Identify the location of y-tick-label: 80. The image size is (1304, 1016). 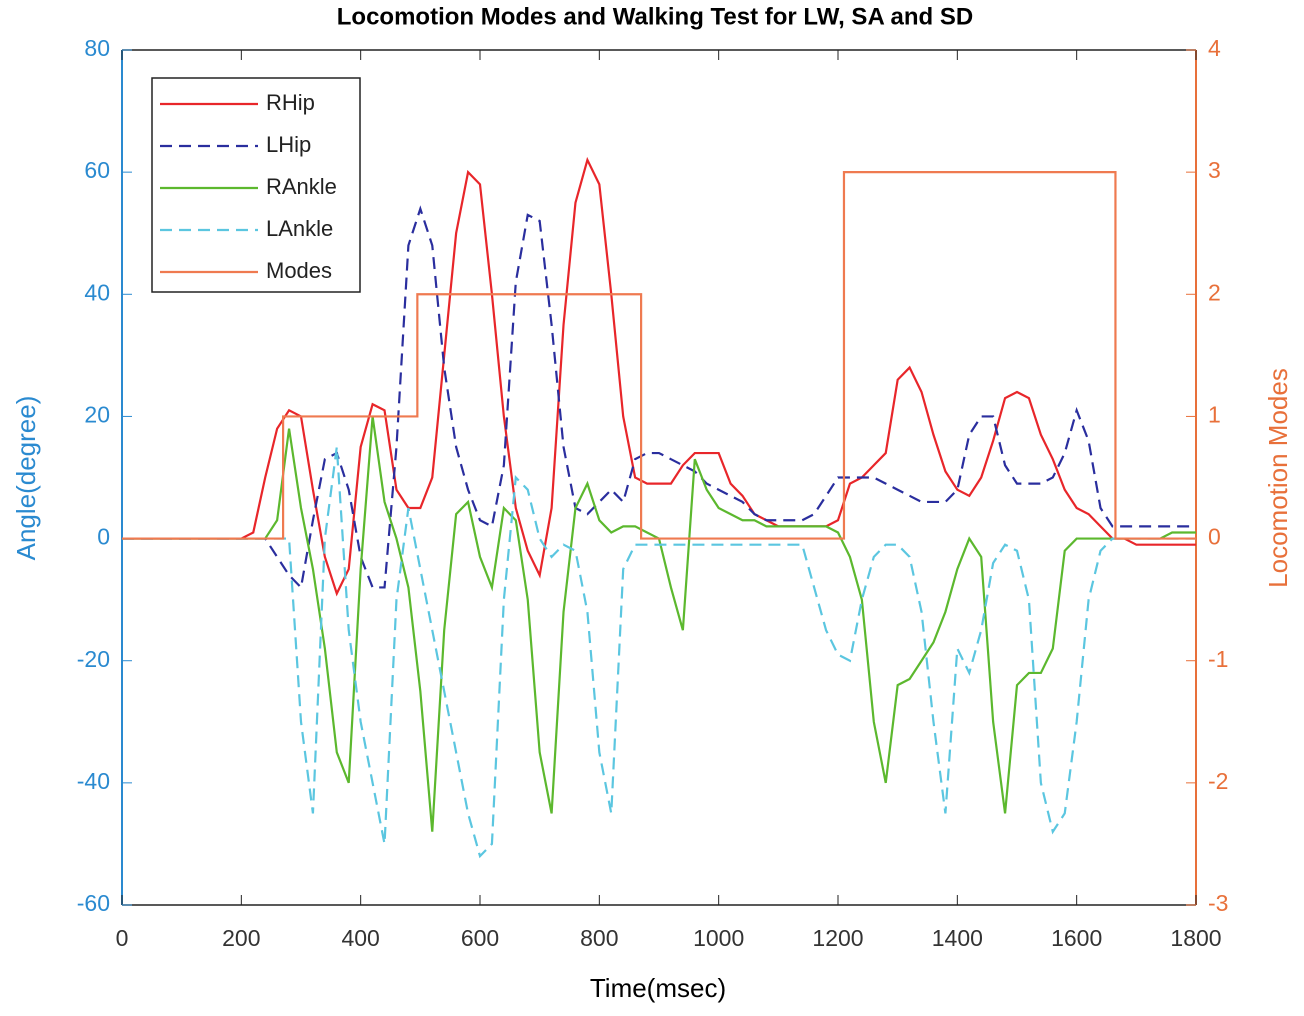
(97, 48).